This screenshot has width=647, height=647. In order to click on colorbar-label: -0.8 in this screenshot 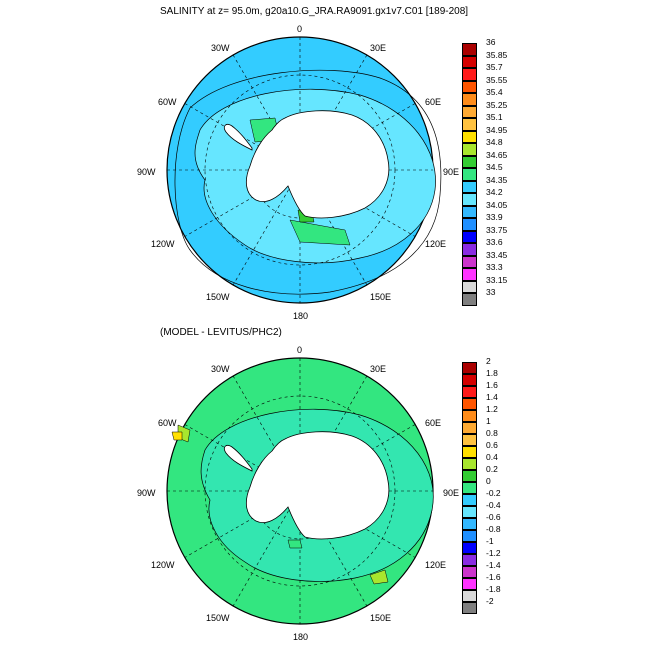, I will do `click(493, 529)`.